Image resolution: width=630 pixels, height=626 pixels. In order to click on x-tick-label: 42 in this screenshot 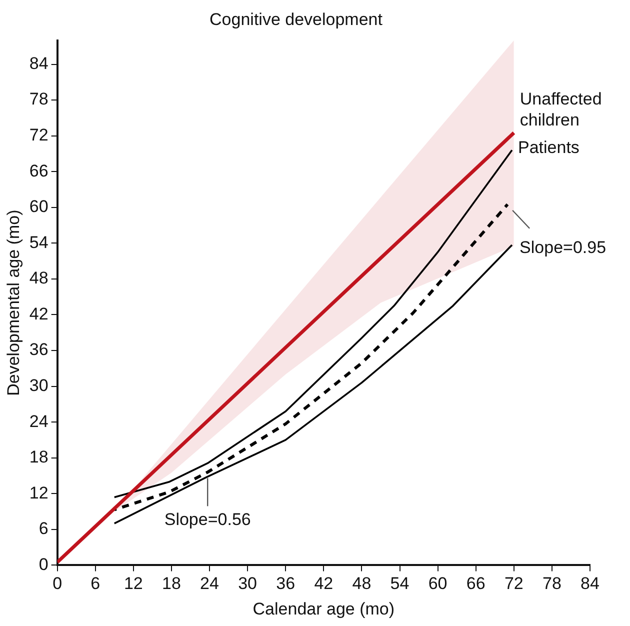, I will do `click(324, 584)`.